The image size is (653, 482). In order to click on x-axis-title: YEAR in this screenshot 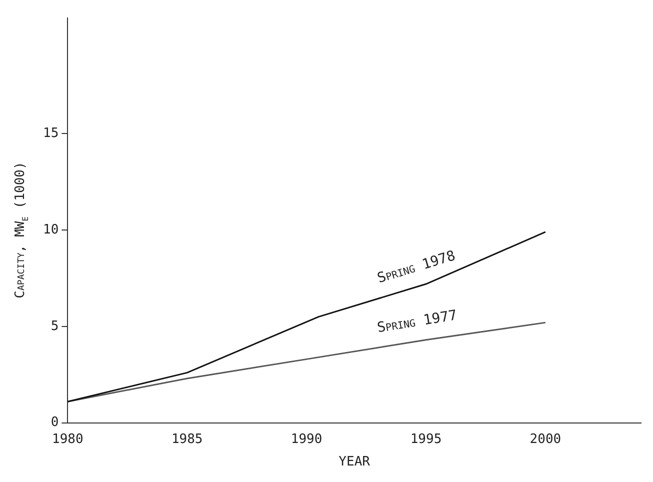, I will do `click(354, 462)`.